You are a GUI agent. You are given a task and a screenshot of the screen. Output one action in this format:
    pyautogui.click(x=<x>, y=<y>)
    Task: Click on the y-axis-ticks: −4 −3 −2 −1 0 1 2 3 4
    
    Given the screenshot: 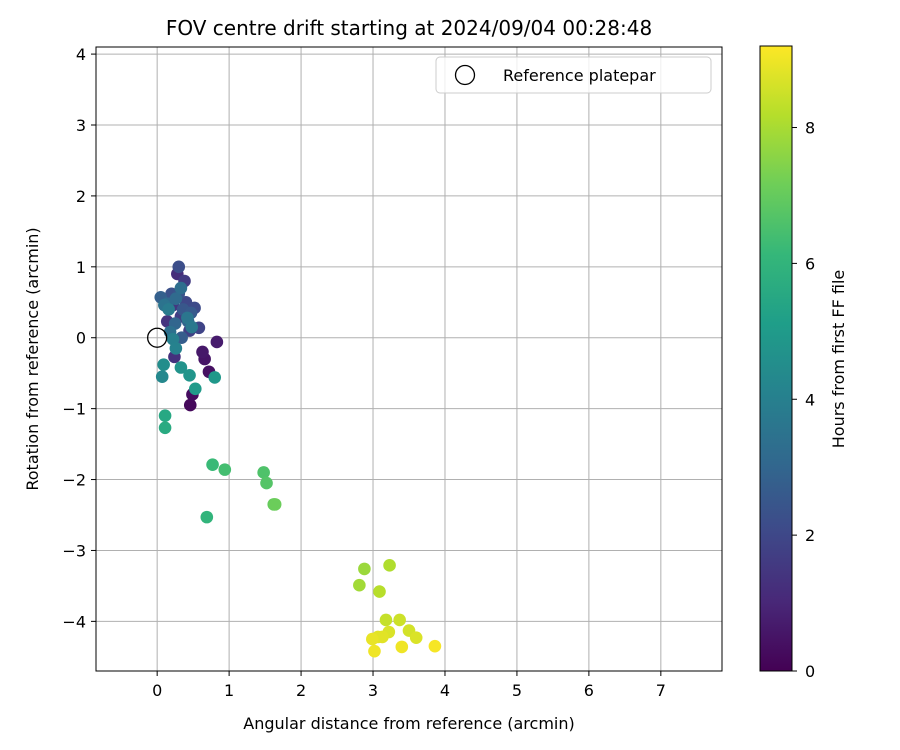 What is the action you would take?
    pyautogui.click(x=79, y=338)
    